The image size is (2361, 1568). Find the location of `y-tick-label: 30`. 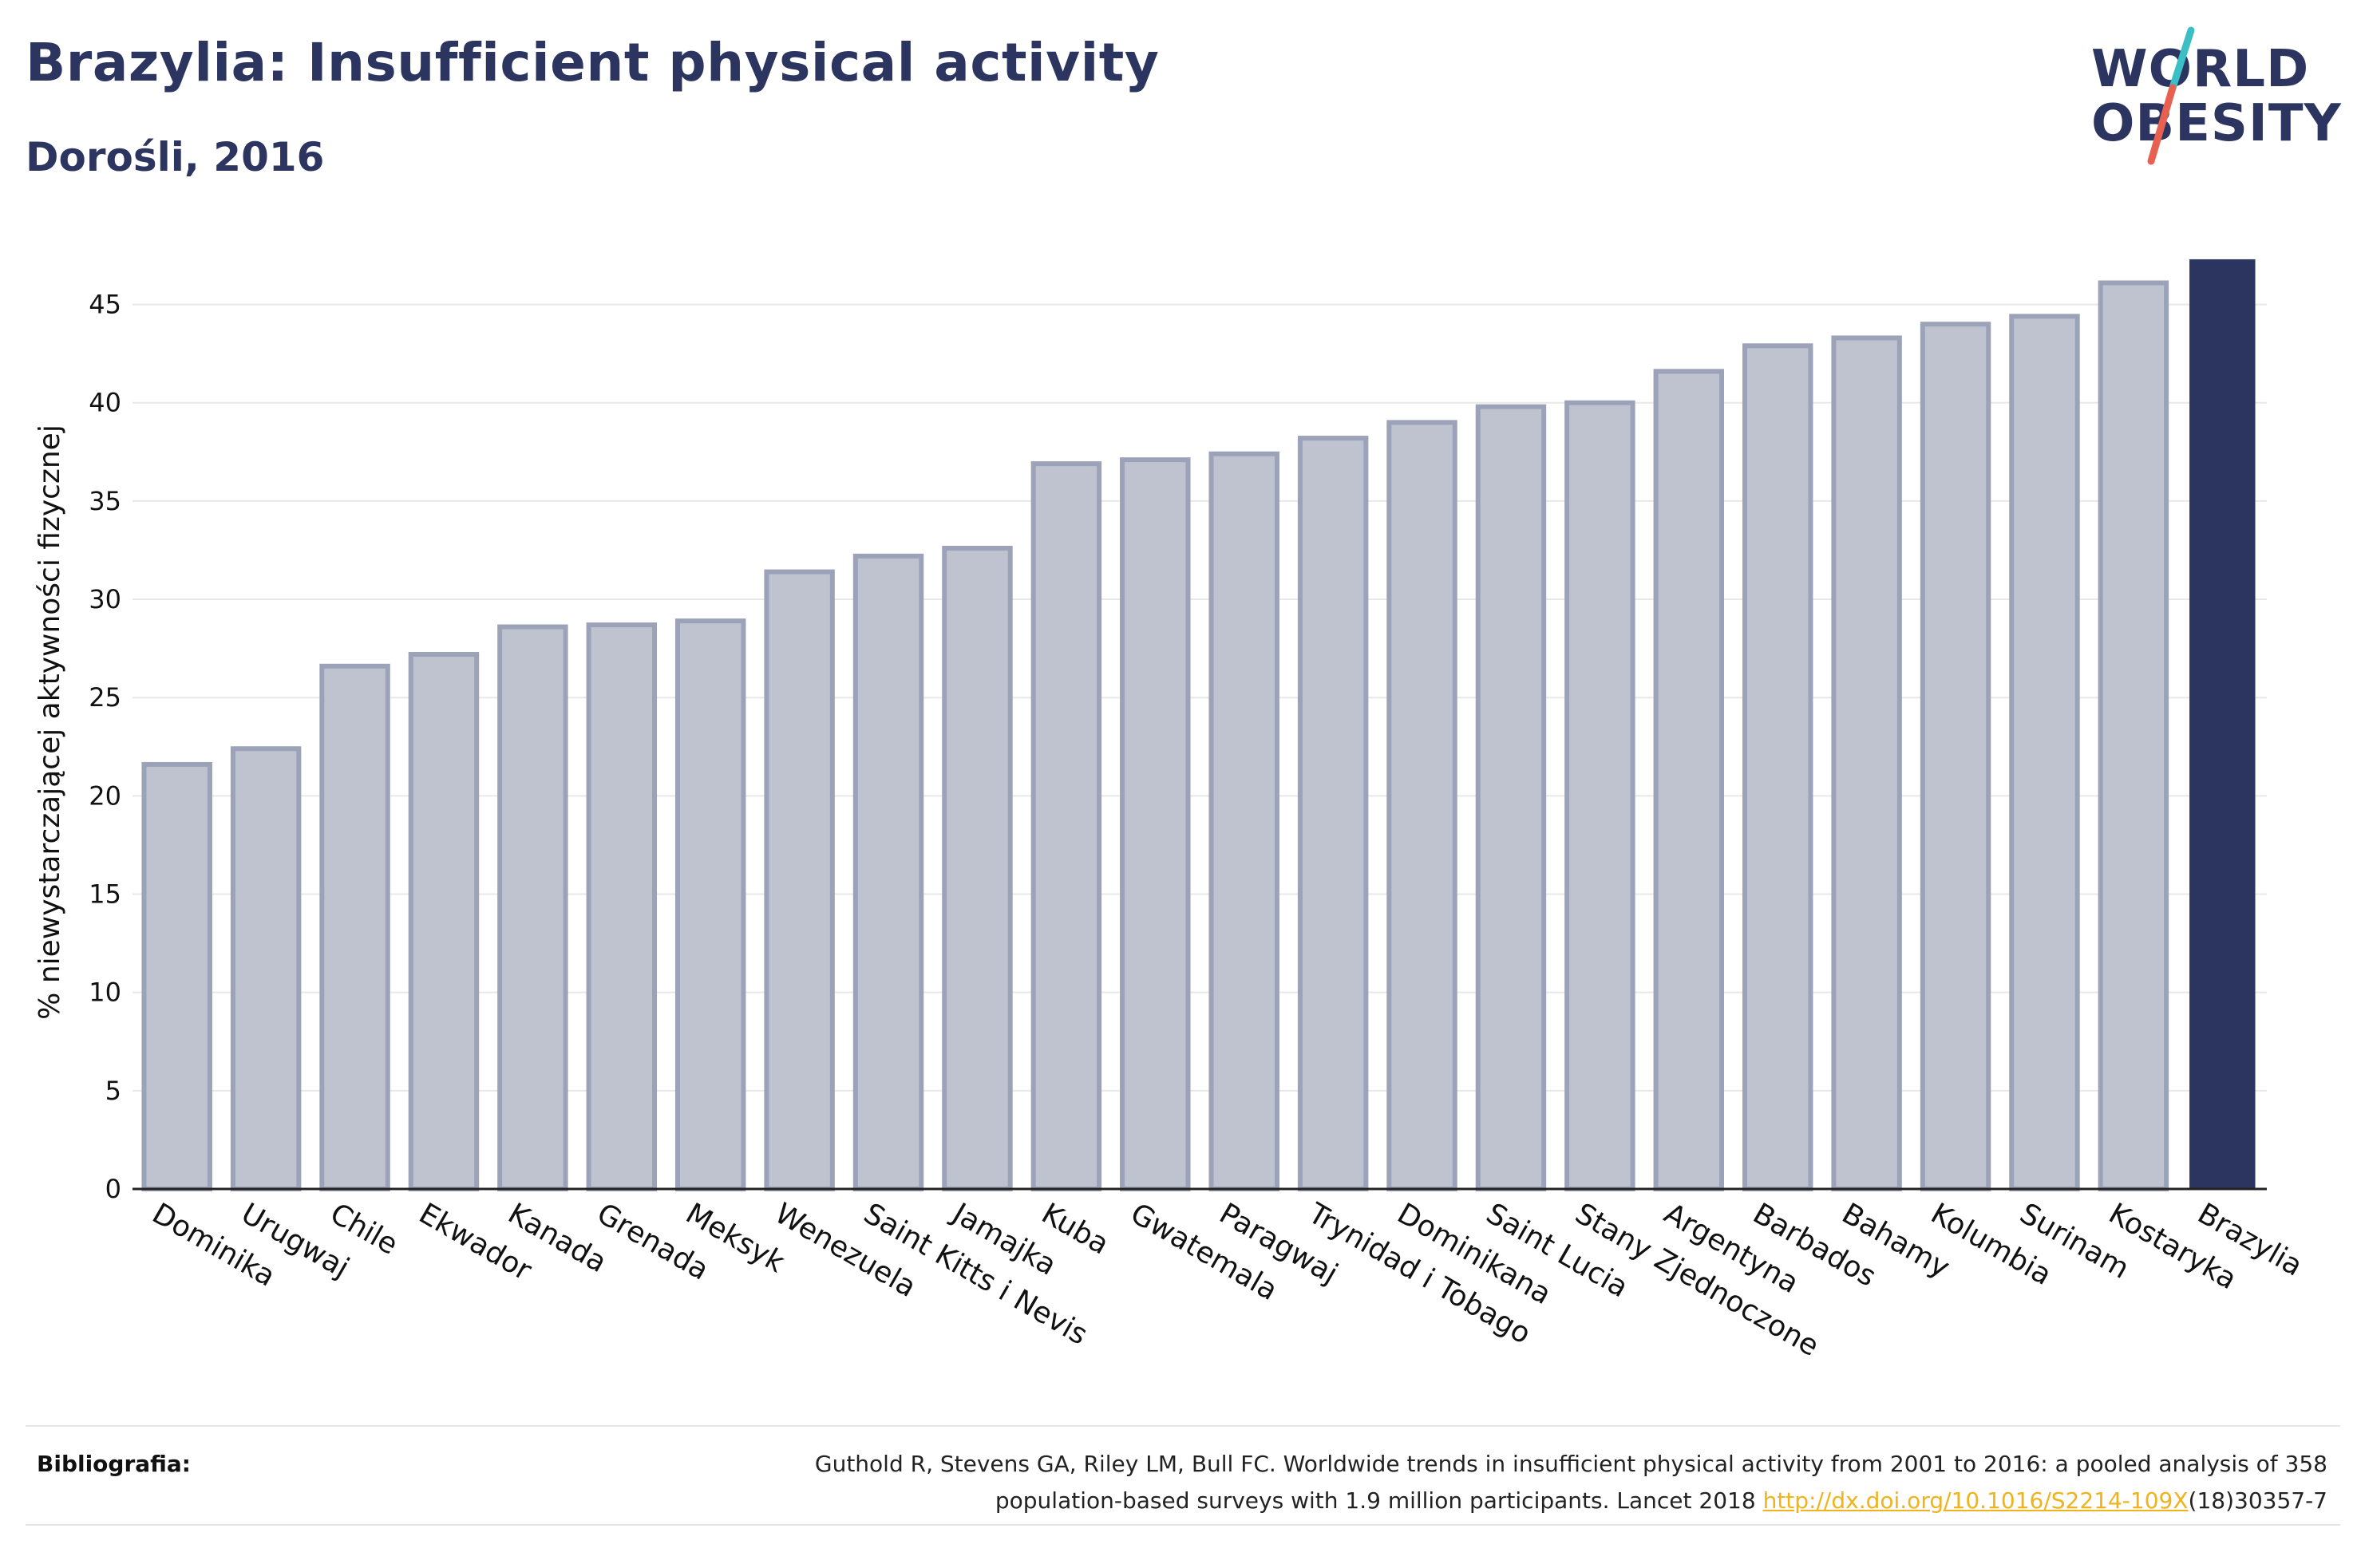

y-tick-label: 30 is located at coordinates (105, 599).